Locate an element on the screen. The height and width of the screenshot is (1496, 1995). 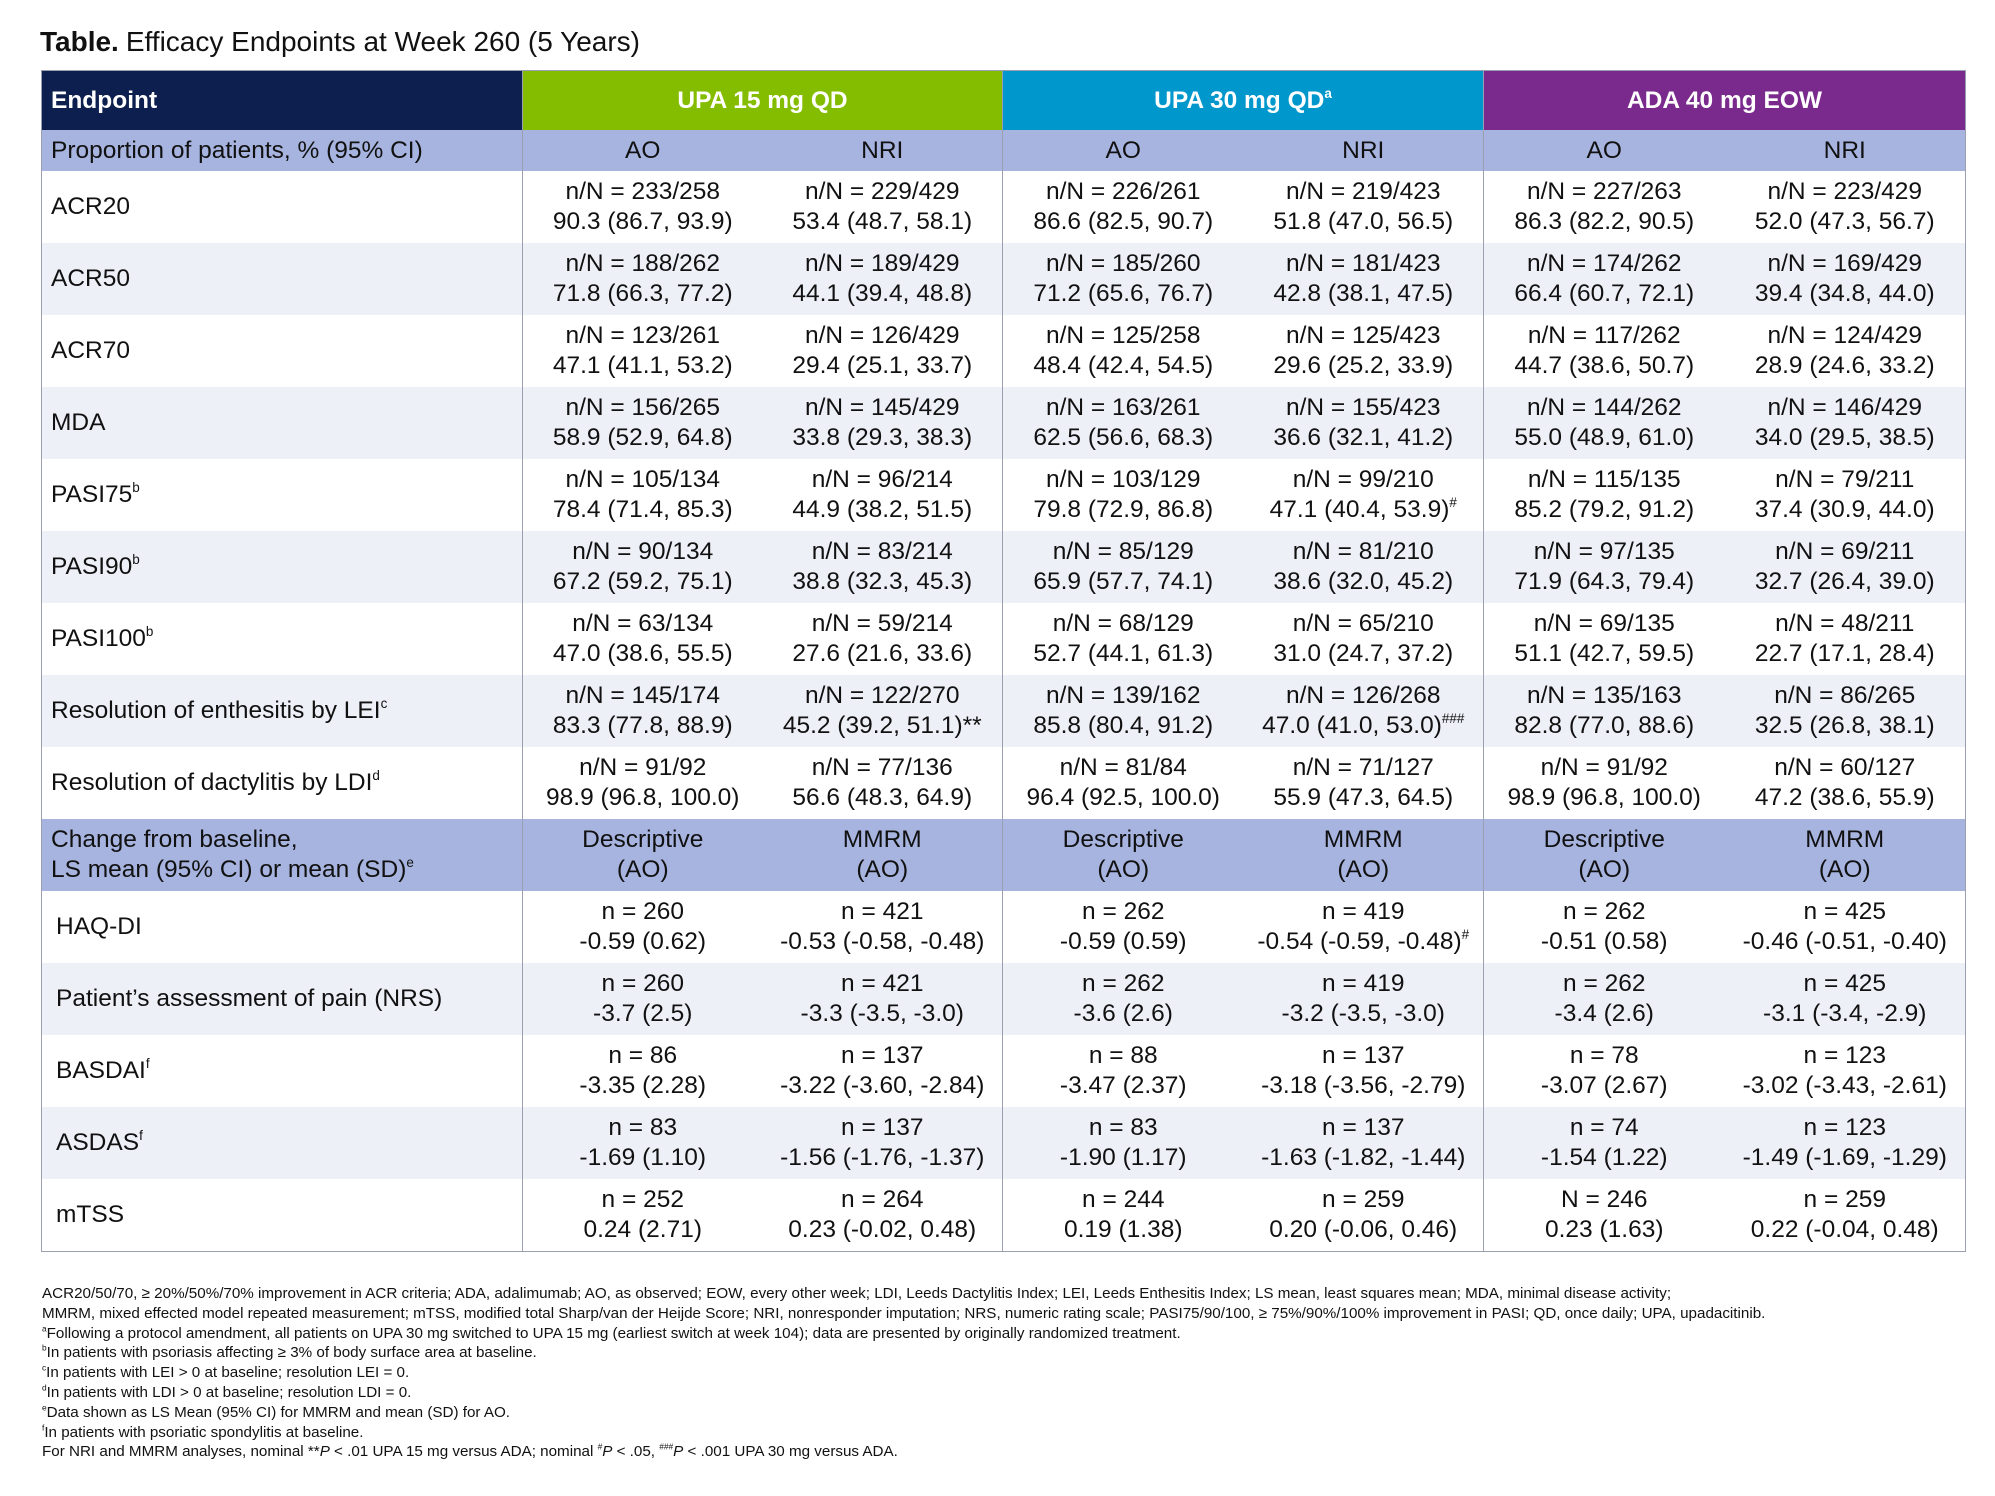
cell-value: -3.07 (2.67) is located at coordinates (1604, 1085).